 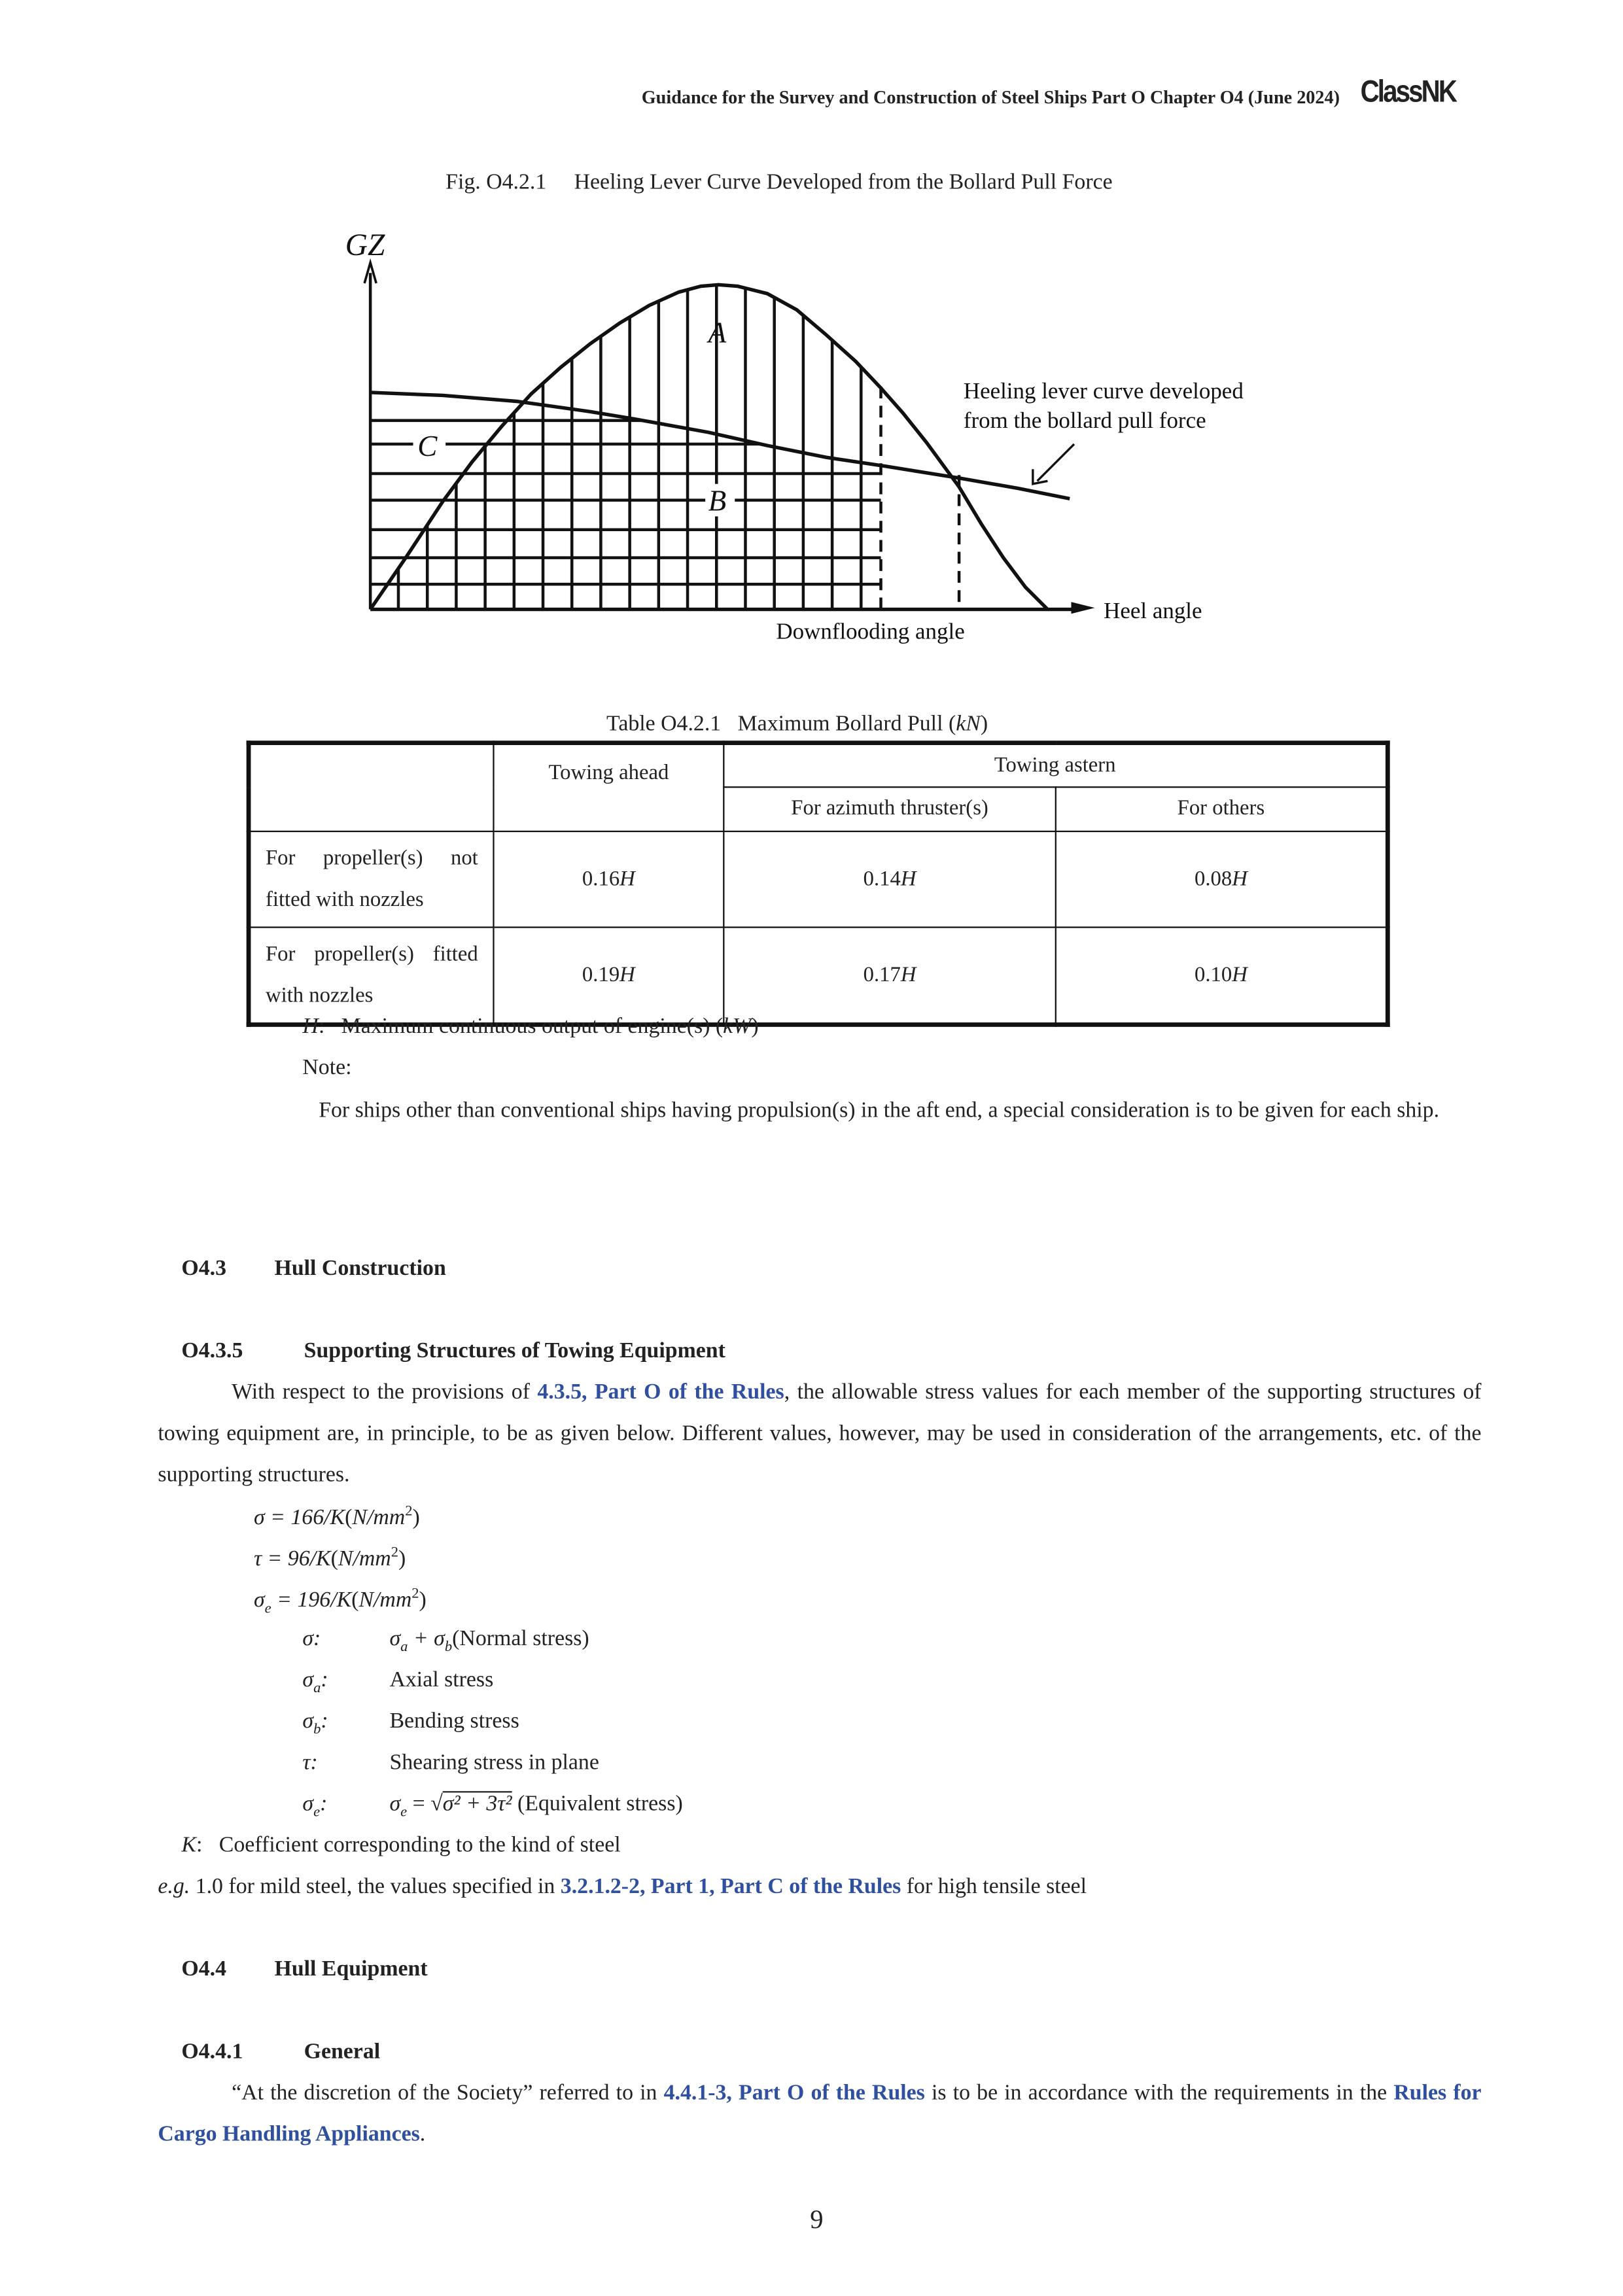 What do you see at coordinates (720, 446) in the screenshot?
I see `heeling-lever-curve` at bounding box center [720, 446].